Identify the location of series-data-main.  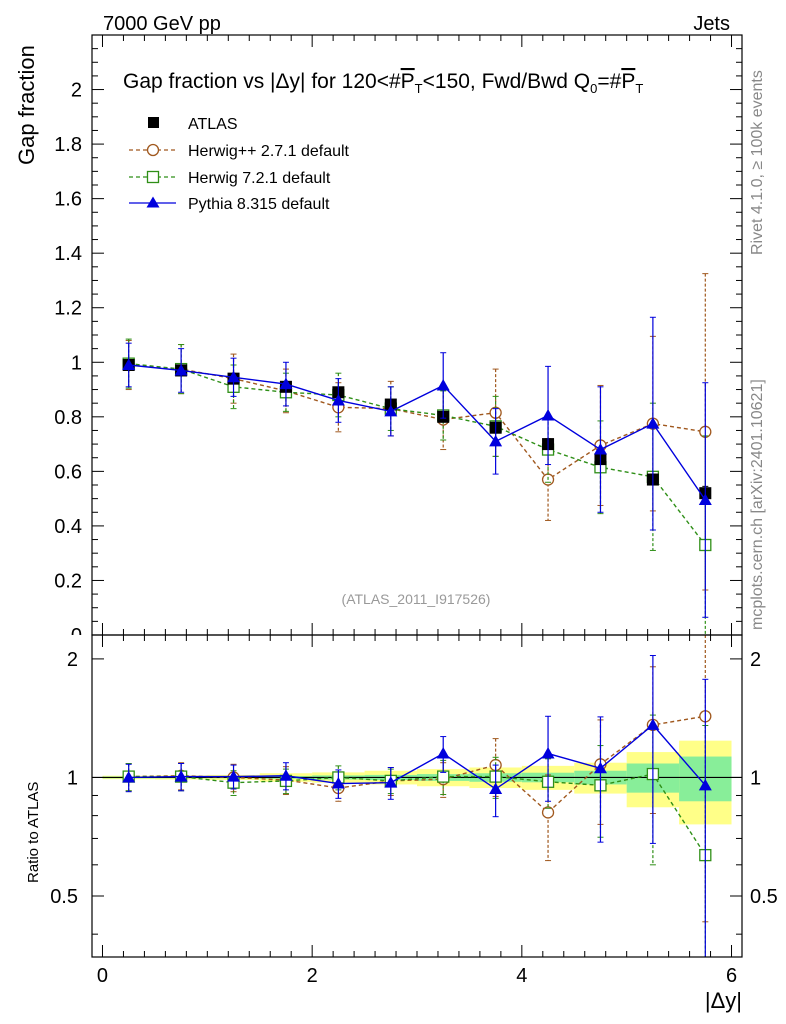
(417, 430).